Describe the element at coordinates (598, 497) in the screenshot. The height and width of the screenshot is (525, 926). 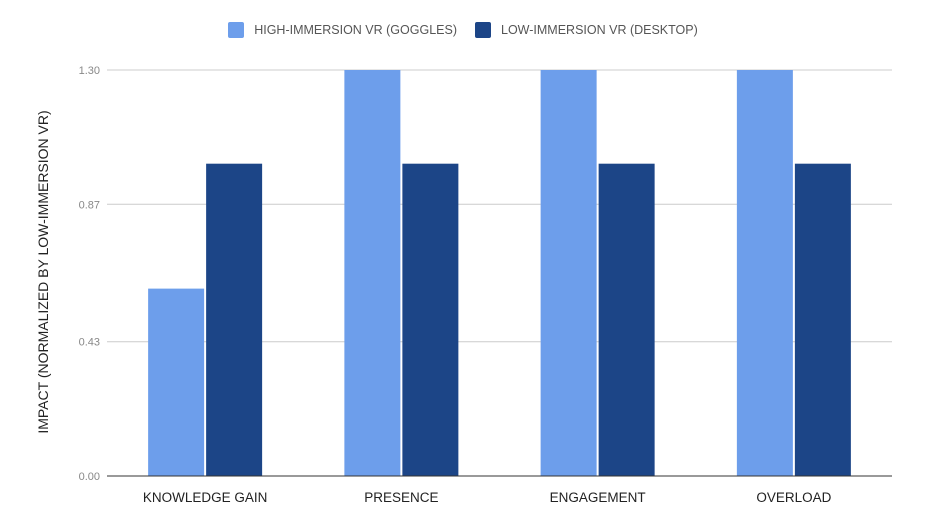
I see `x-tick-label: ENGAGEMENT` at that location.